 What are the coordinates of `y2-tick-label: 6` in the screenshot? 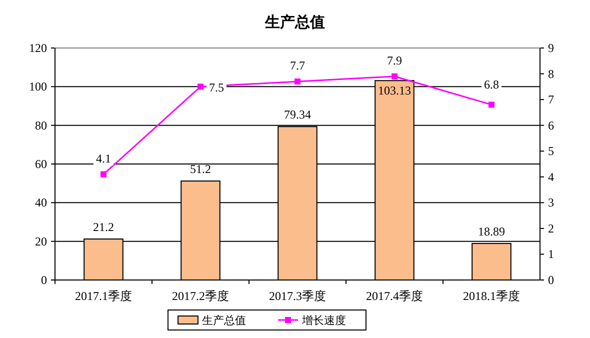 It's located at (551, 125).